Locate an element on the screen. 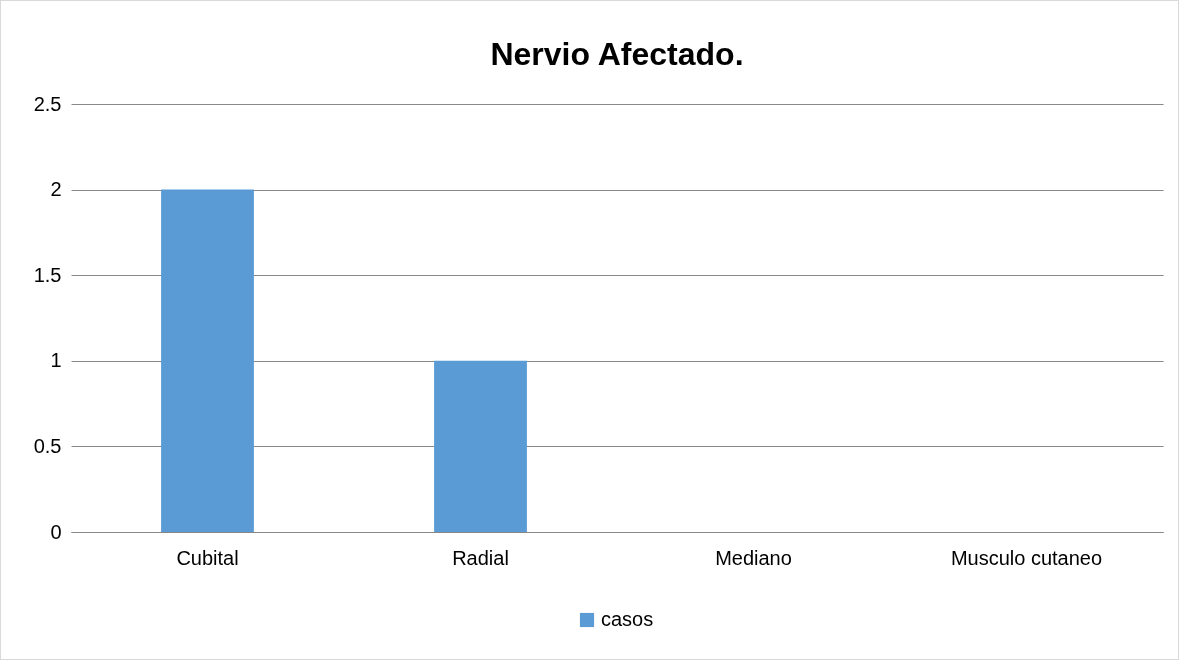  y-tick-label: 2.5 is located at coordinates (47, 103).